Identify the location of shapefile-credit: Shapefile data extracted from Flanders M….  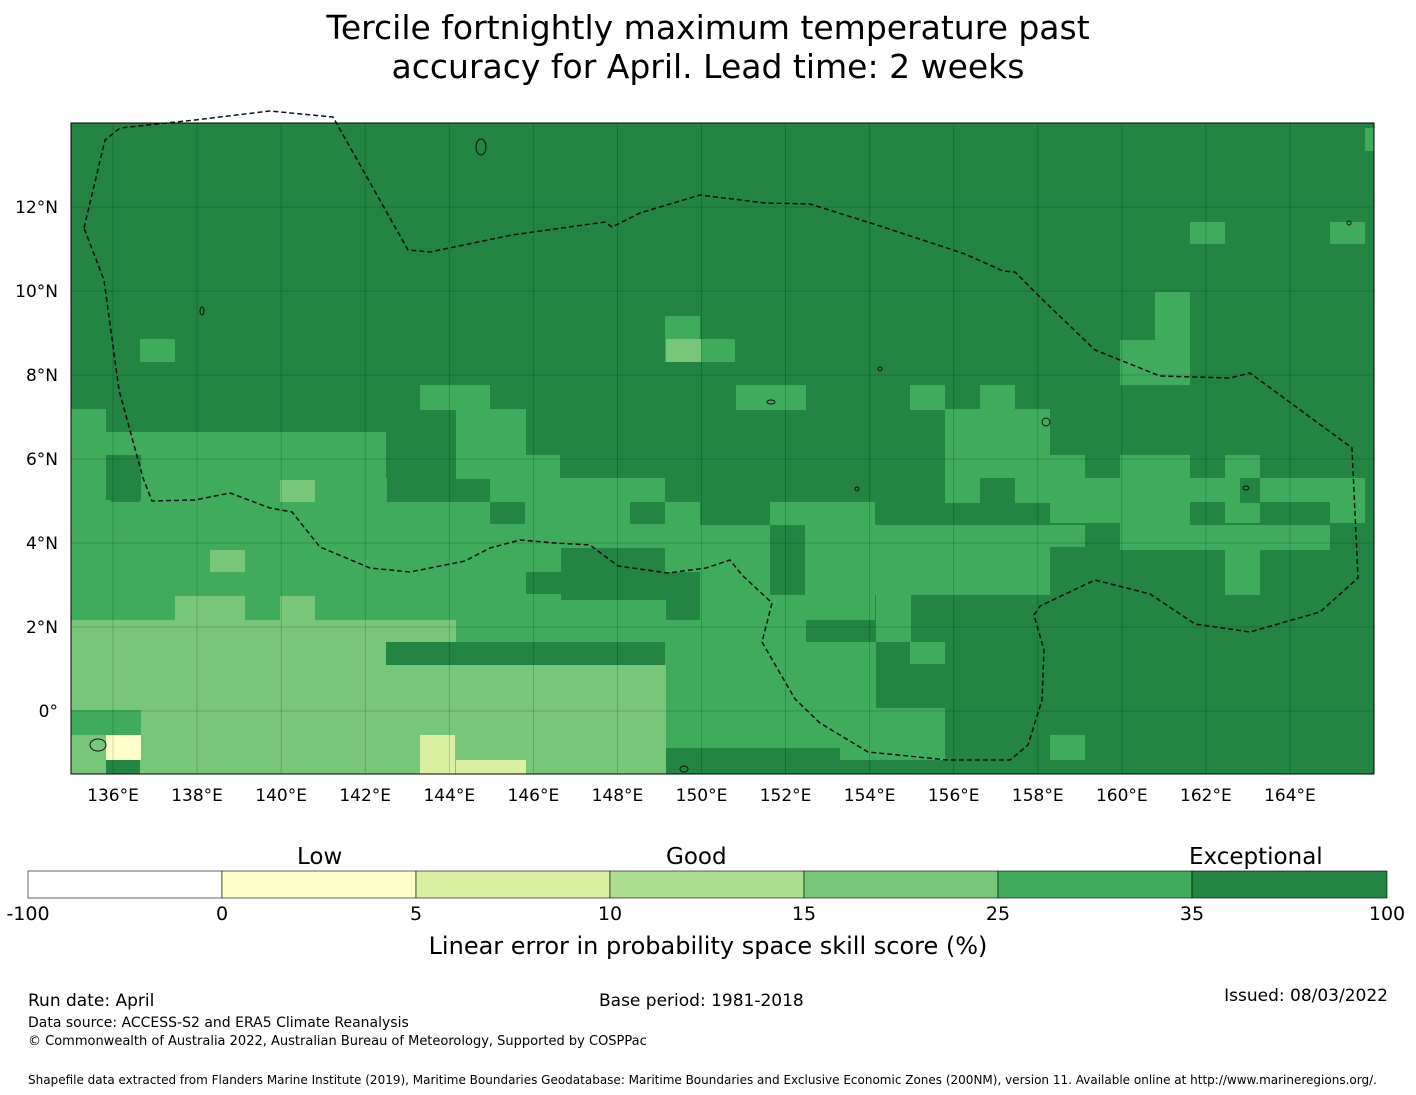
(702, 1080).